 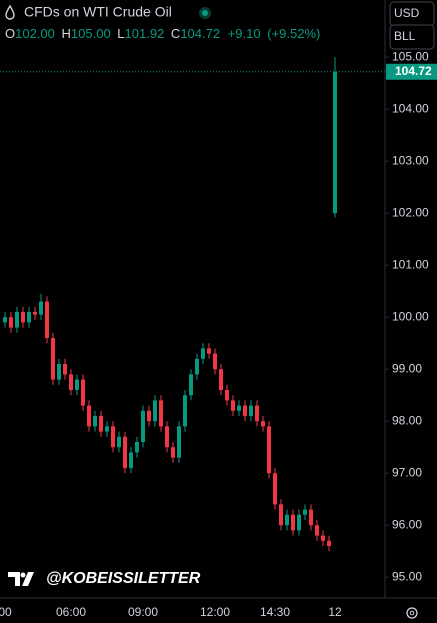 I want to click on watermark: @KOBEISSILETTER, so click(x=104, y=578).